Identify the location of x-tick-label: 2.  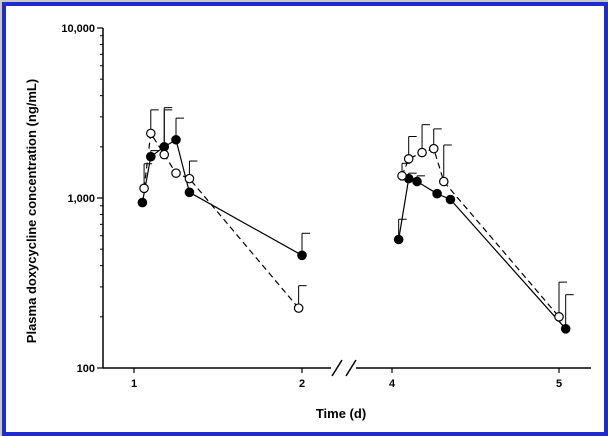
(302, 384).